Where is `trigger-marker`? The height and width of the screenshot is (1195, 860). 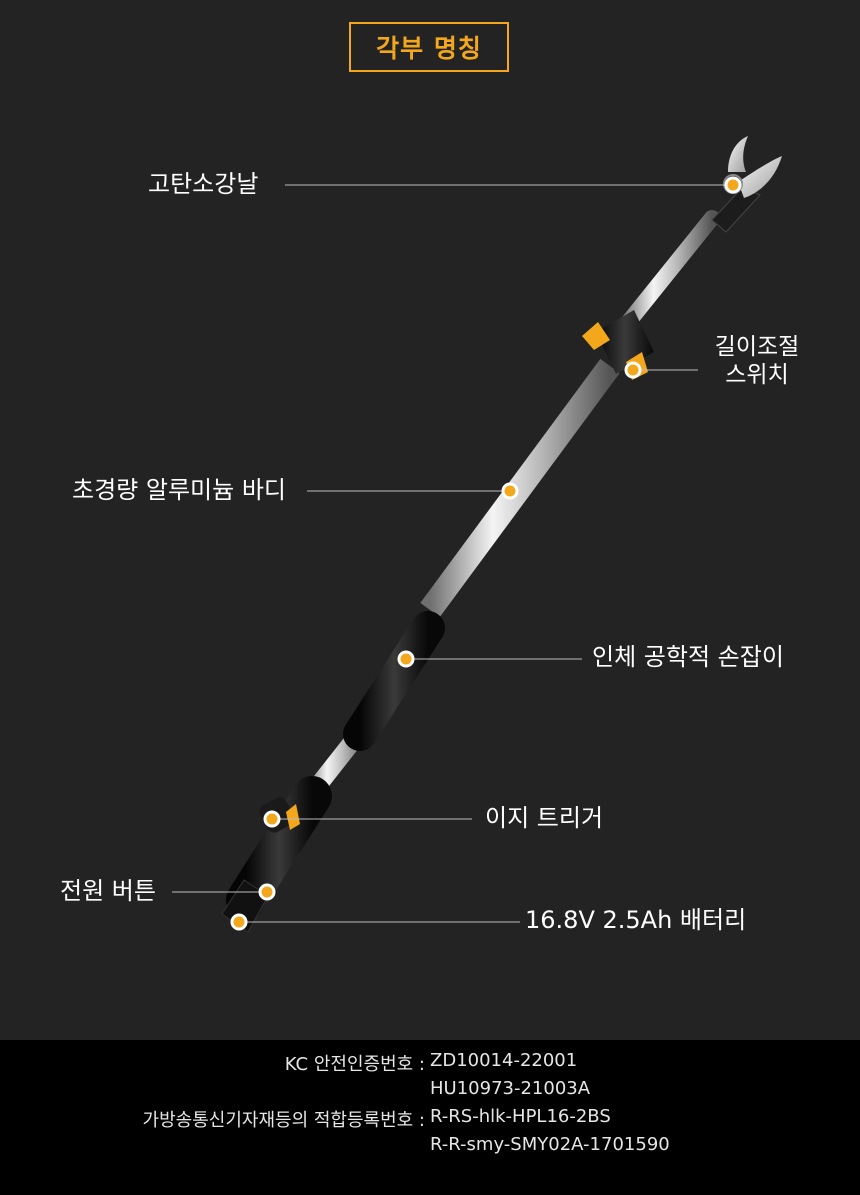
trigger-marker is located at coordinates (272, 819).